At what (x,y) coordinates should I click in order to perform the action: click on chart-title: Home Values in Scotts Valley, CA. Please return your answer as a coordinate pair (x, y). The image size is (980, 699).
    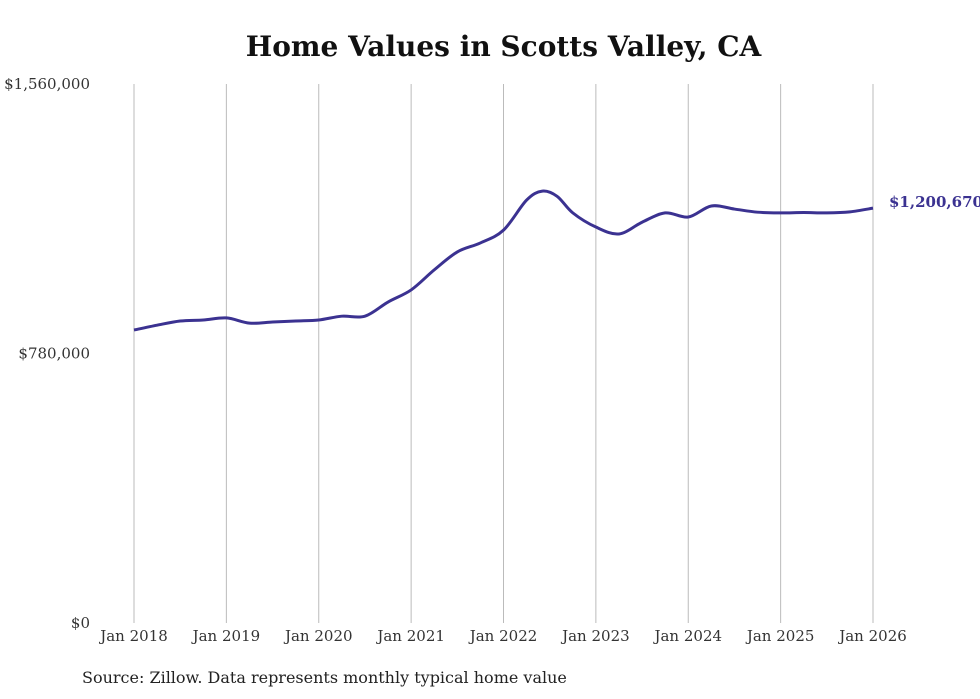
    Looking at the image, I should click on (503, 46).